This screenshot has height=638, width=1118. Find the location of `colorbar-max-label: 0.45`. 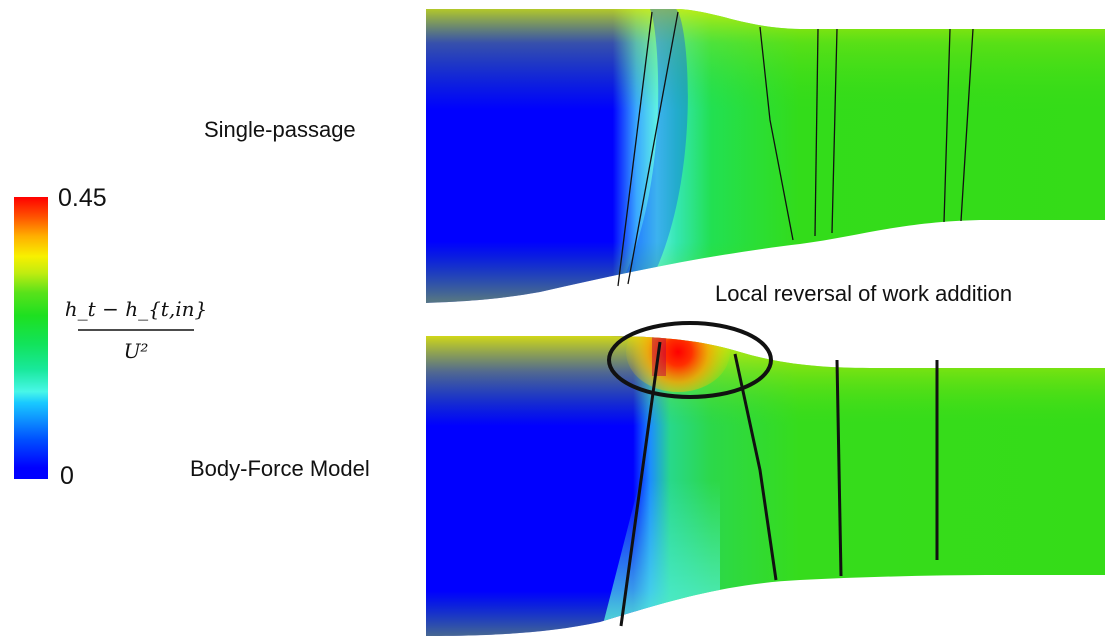

colorbar-max-label: 0.45 is located at coordinates (82, 198).